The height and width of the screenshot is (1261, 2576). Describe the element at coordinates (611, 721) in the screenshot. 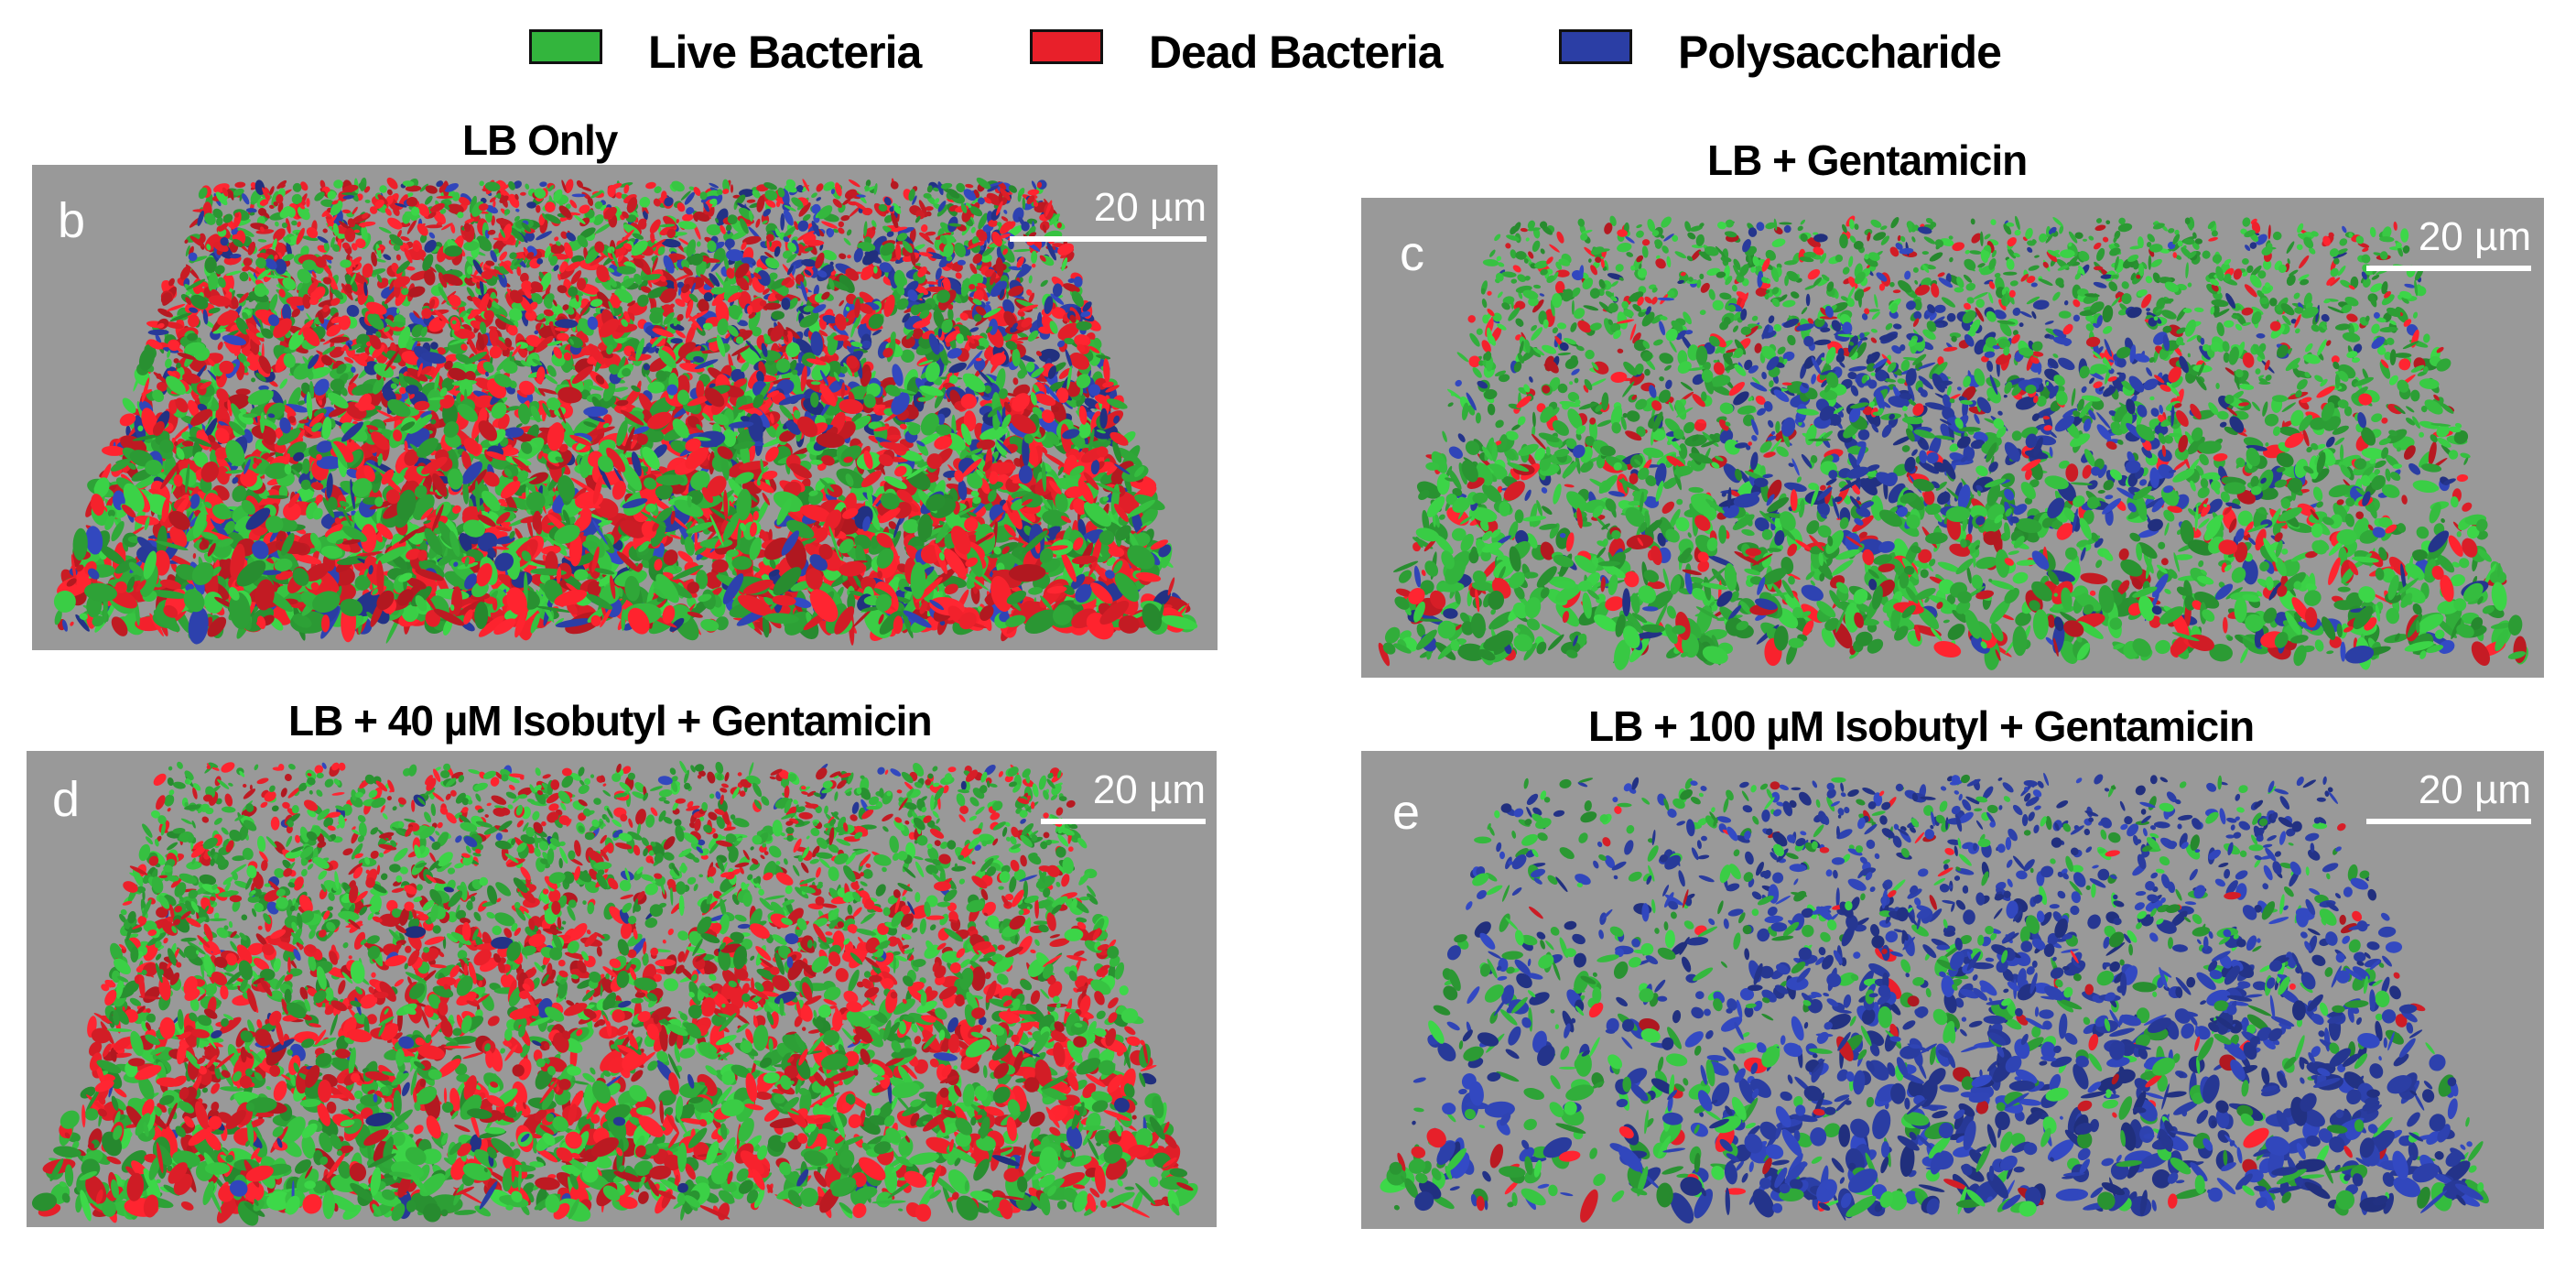

I see `panel-title-d: LB + 40 µM Isobutyl + Gentamicin` at that location.